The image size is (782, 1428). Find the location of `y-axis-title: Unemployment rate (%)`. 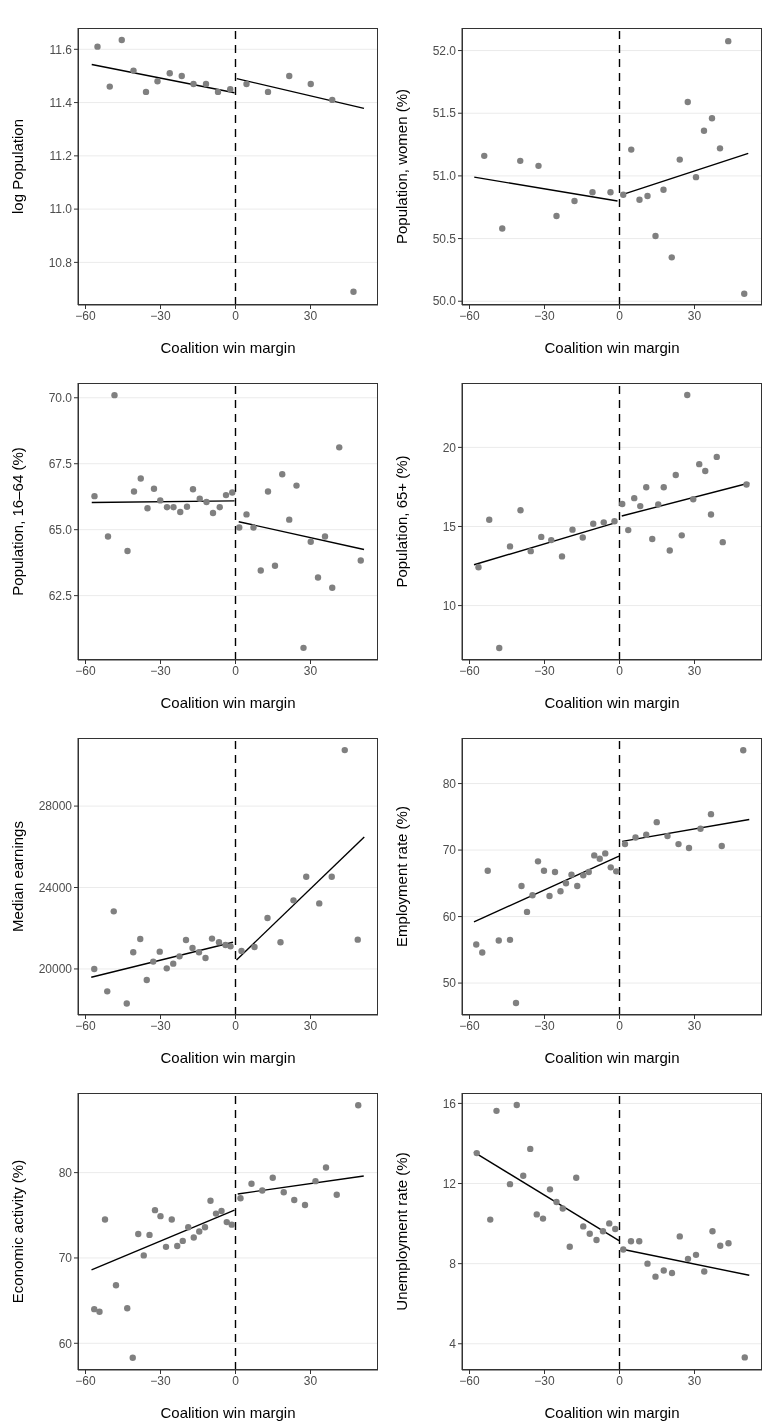

y-axis-title: Unemployment rate (%) is located at coordinates (402, 1231).